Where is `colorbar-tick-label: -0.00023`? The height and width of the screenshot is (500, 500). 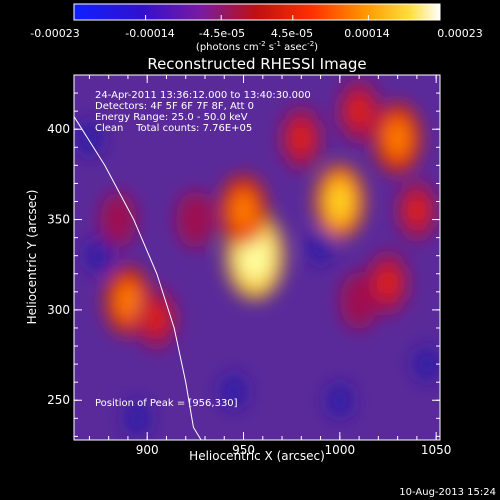 colorbar-tick-label: -0.00023 is located at coordinates (54, 33).